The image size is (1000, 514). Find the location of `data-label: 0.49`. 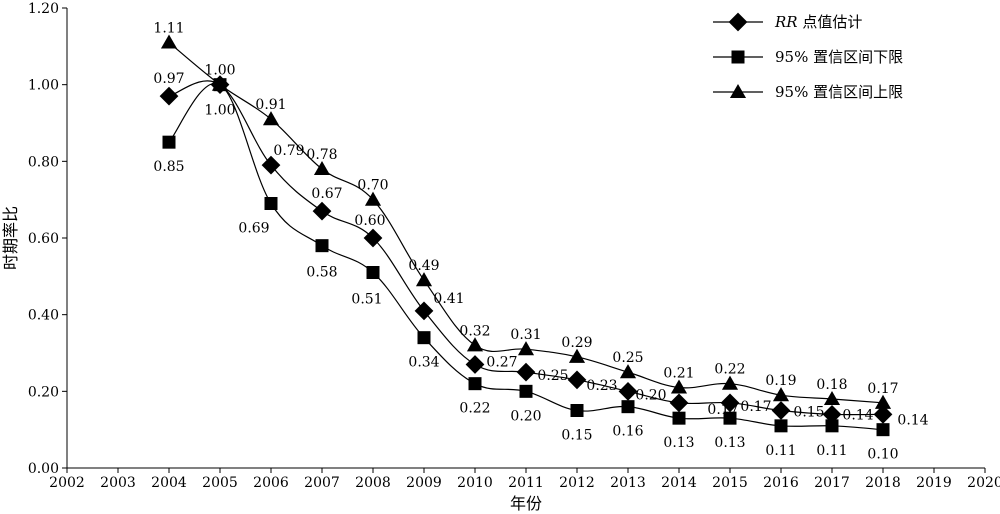

data-label: 0.49 is located at coordinates (423, 266).